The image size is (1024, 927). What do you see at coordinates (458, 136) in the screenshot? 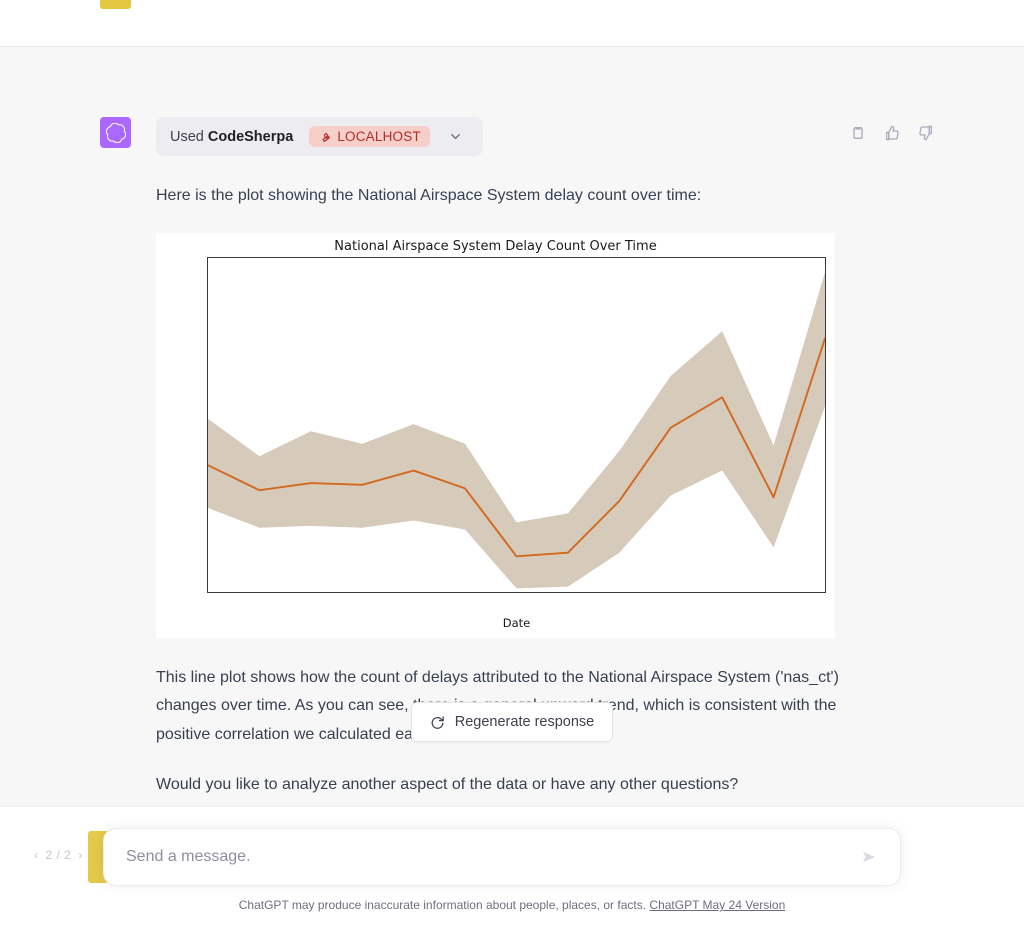
I see `chevron-down-icon` at bounding box center [458, 136].